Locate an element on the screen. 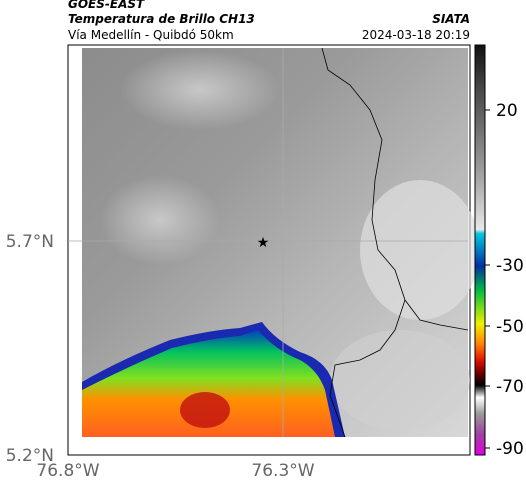 This screenshot has width=526, height=491. colorbar-label: -90 is located at coordinates (510, 449).